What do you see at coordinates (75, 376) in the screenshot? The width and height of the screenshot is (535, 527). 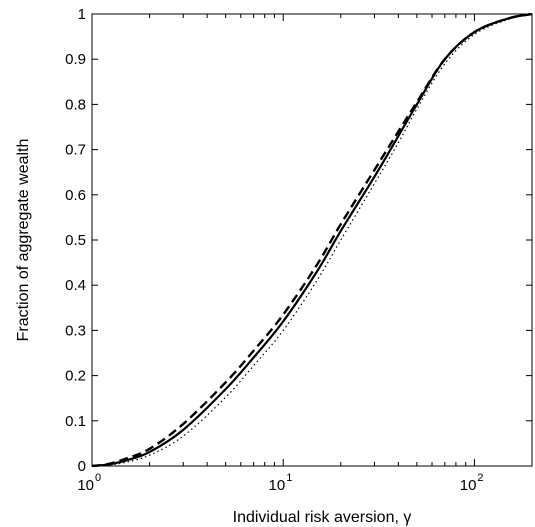 I see `y-tick-label: 0.2` at bounding box center [75, 376].